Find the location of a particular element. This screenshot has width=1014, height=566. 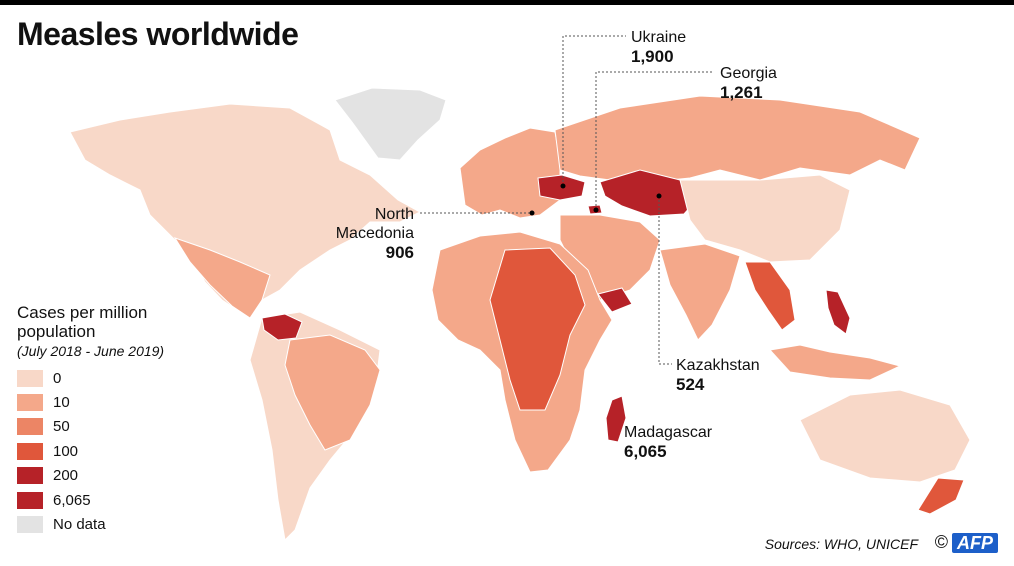

legend-item: 200 is located at coordinates (117, 476).